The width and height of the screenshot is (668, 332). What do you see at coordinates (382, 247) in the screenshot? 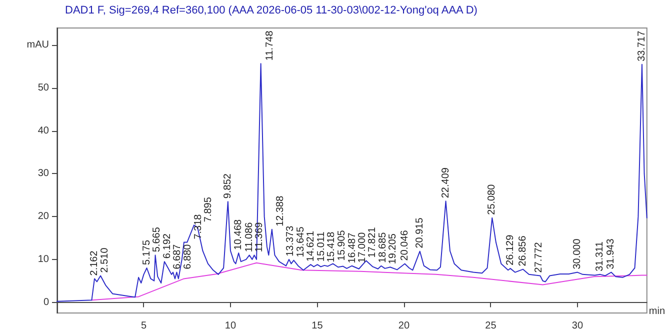
I see `annotation: 18.685` at bounding box center [382, 247].